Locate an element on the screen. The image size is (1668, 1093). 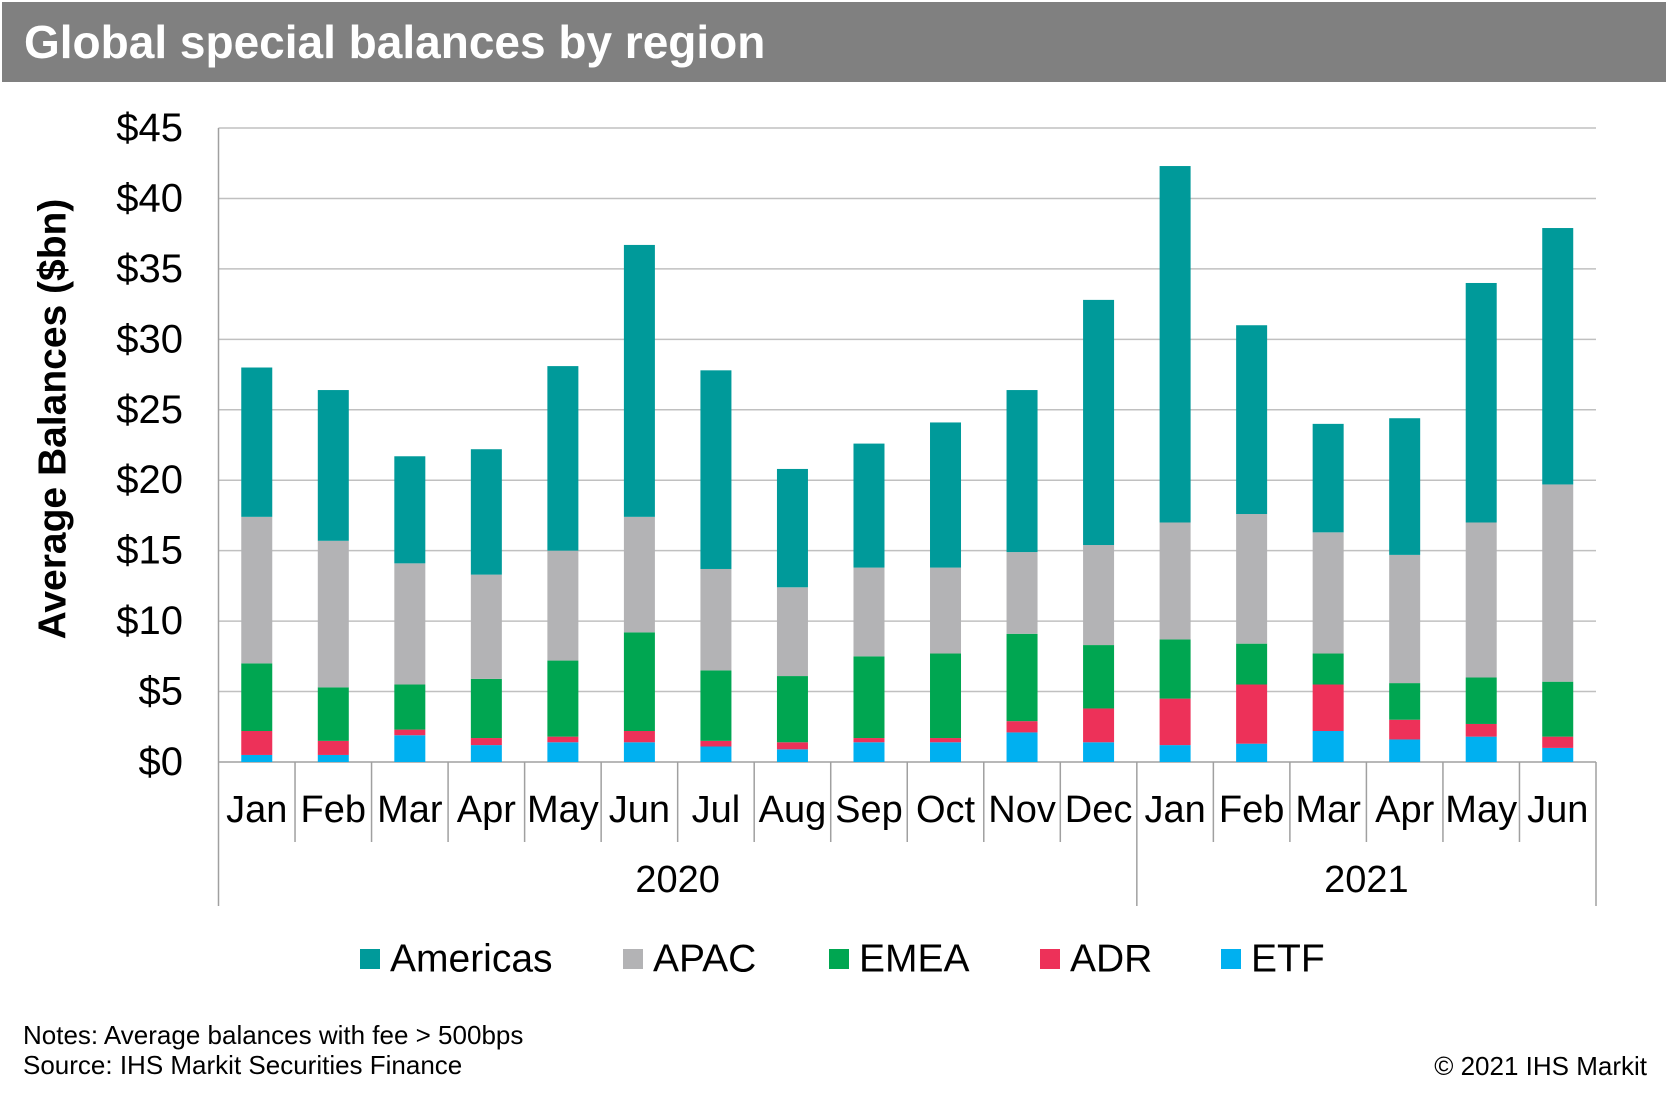
bar-emea-may-2021 is located at coordinates (1481, 700).